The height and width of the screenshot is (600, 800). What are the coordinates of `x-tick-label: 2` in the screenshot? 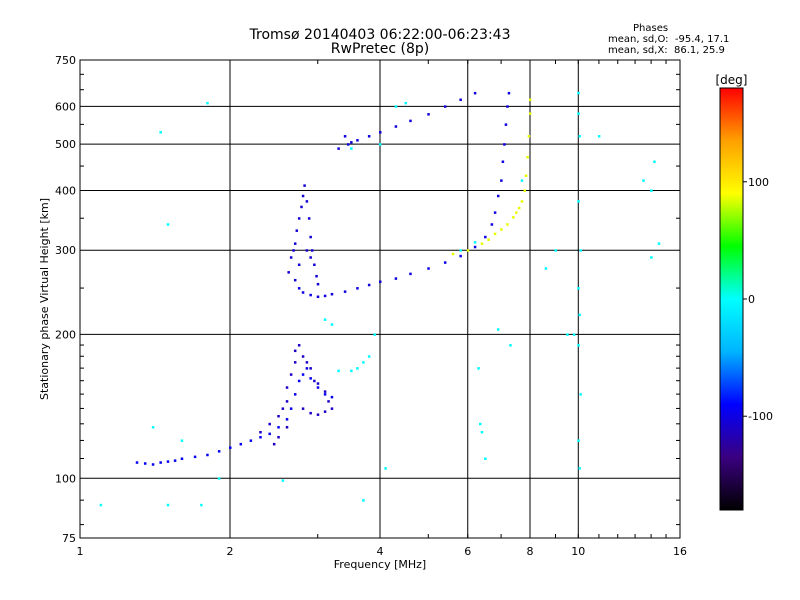 It's located at (230, 551).